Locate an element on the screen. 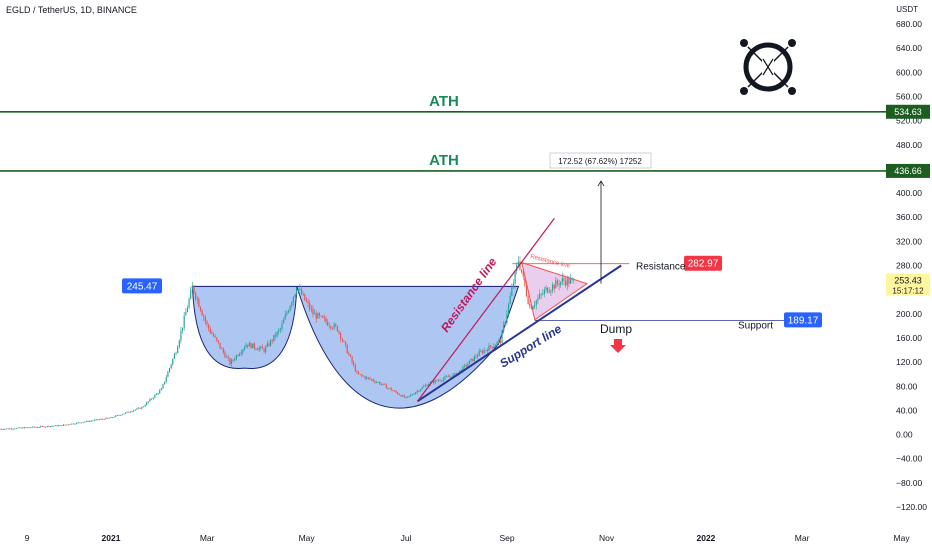 The height and width of the screenshot is (555, 932). y-tick-label: −40.00 is located at coordinates (909, 459).